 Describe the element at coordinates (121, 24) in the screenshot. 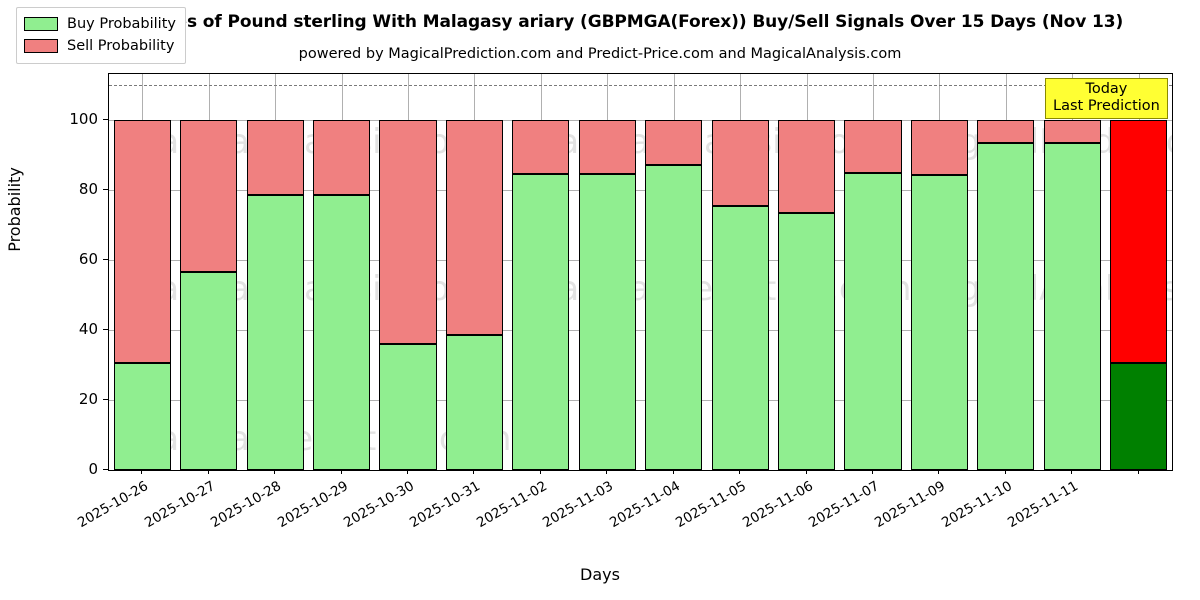

I see `legend-label-buy: Buy Probability` at that location.